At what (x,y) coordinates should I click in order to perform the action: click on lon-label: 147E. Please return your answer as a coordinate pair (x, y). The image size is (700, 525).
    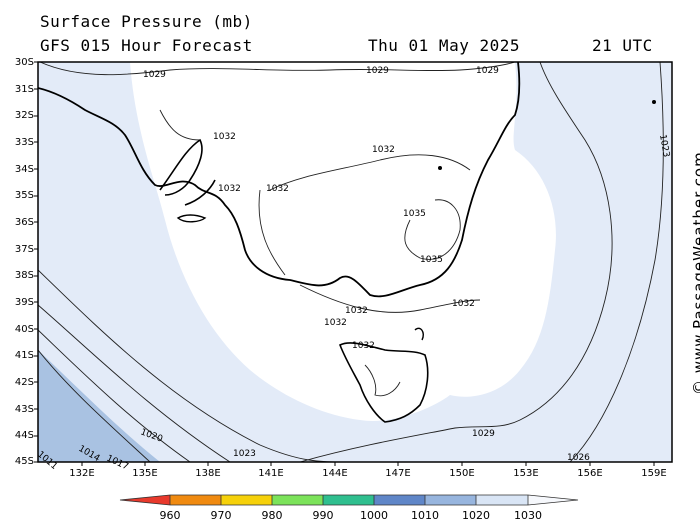
    Looking at the image, I should click on (398, 473).